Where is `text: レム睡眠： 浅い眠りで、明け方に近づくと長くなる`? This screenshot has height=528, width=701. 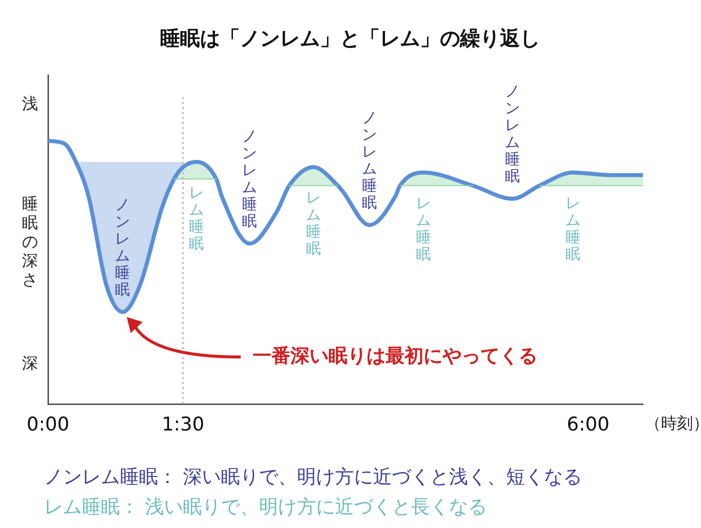 text: レム睡眠： 浅い眠りで、明け方に近づくと長くなる is located at coordinates (266, 507).